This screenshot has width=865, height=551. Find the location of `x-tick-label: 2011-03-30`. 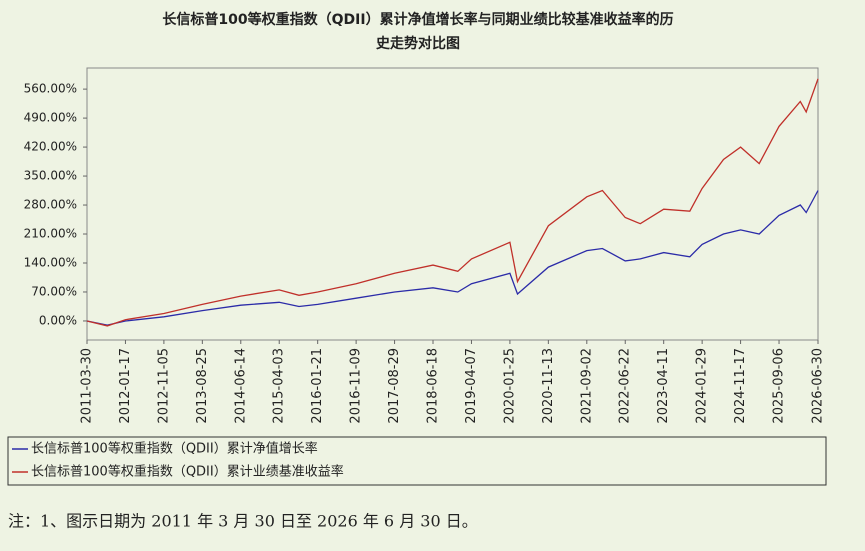

x-tick-label: 2011-03-30 is located at coordinates (87, 386).